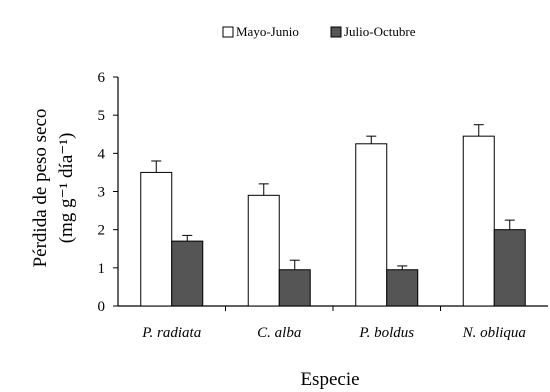 This screenshot has height=392, width=550. I want to click on x-tick-label: C. alba, so click(279, 333).